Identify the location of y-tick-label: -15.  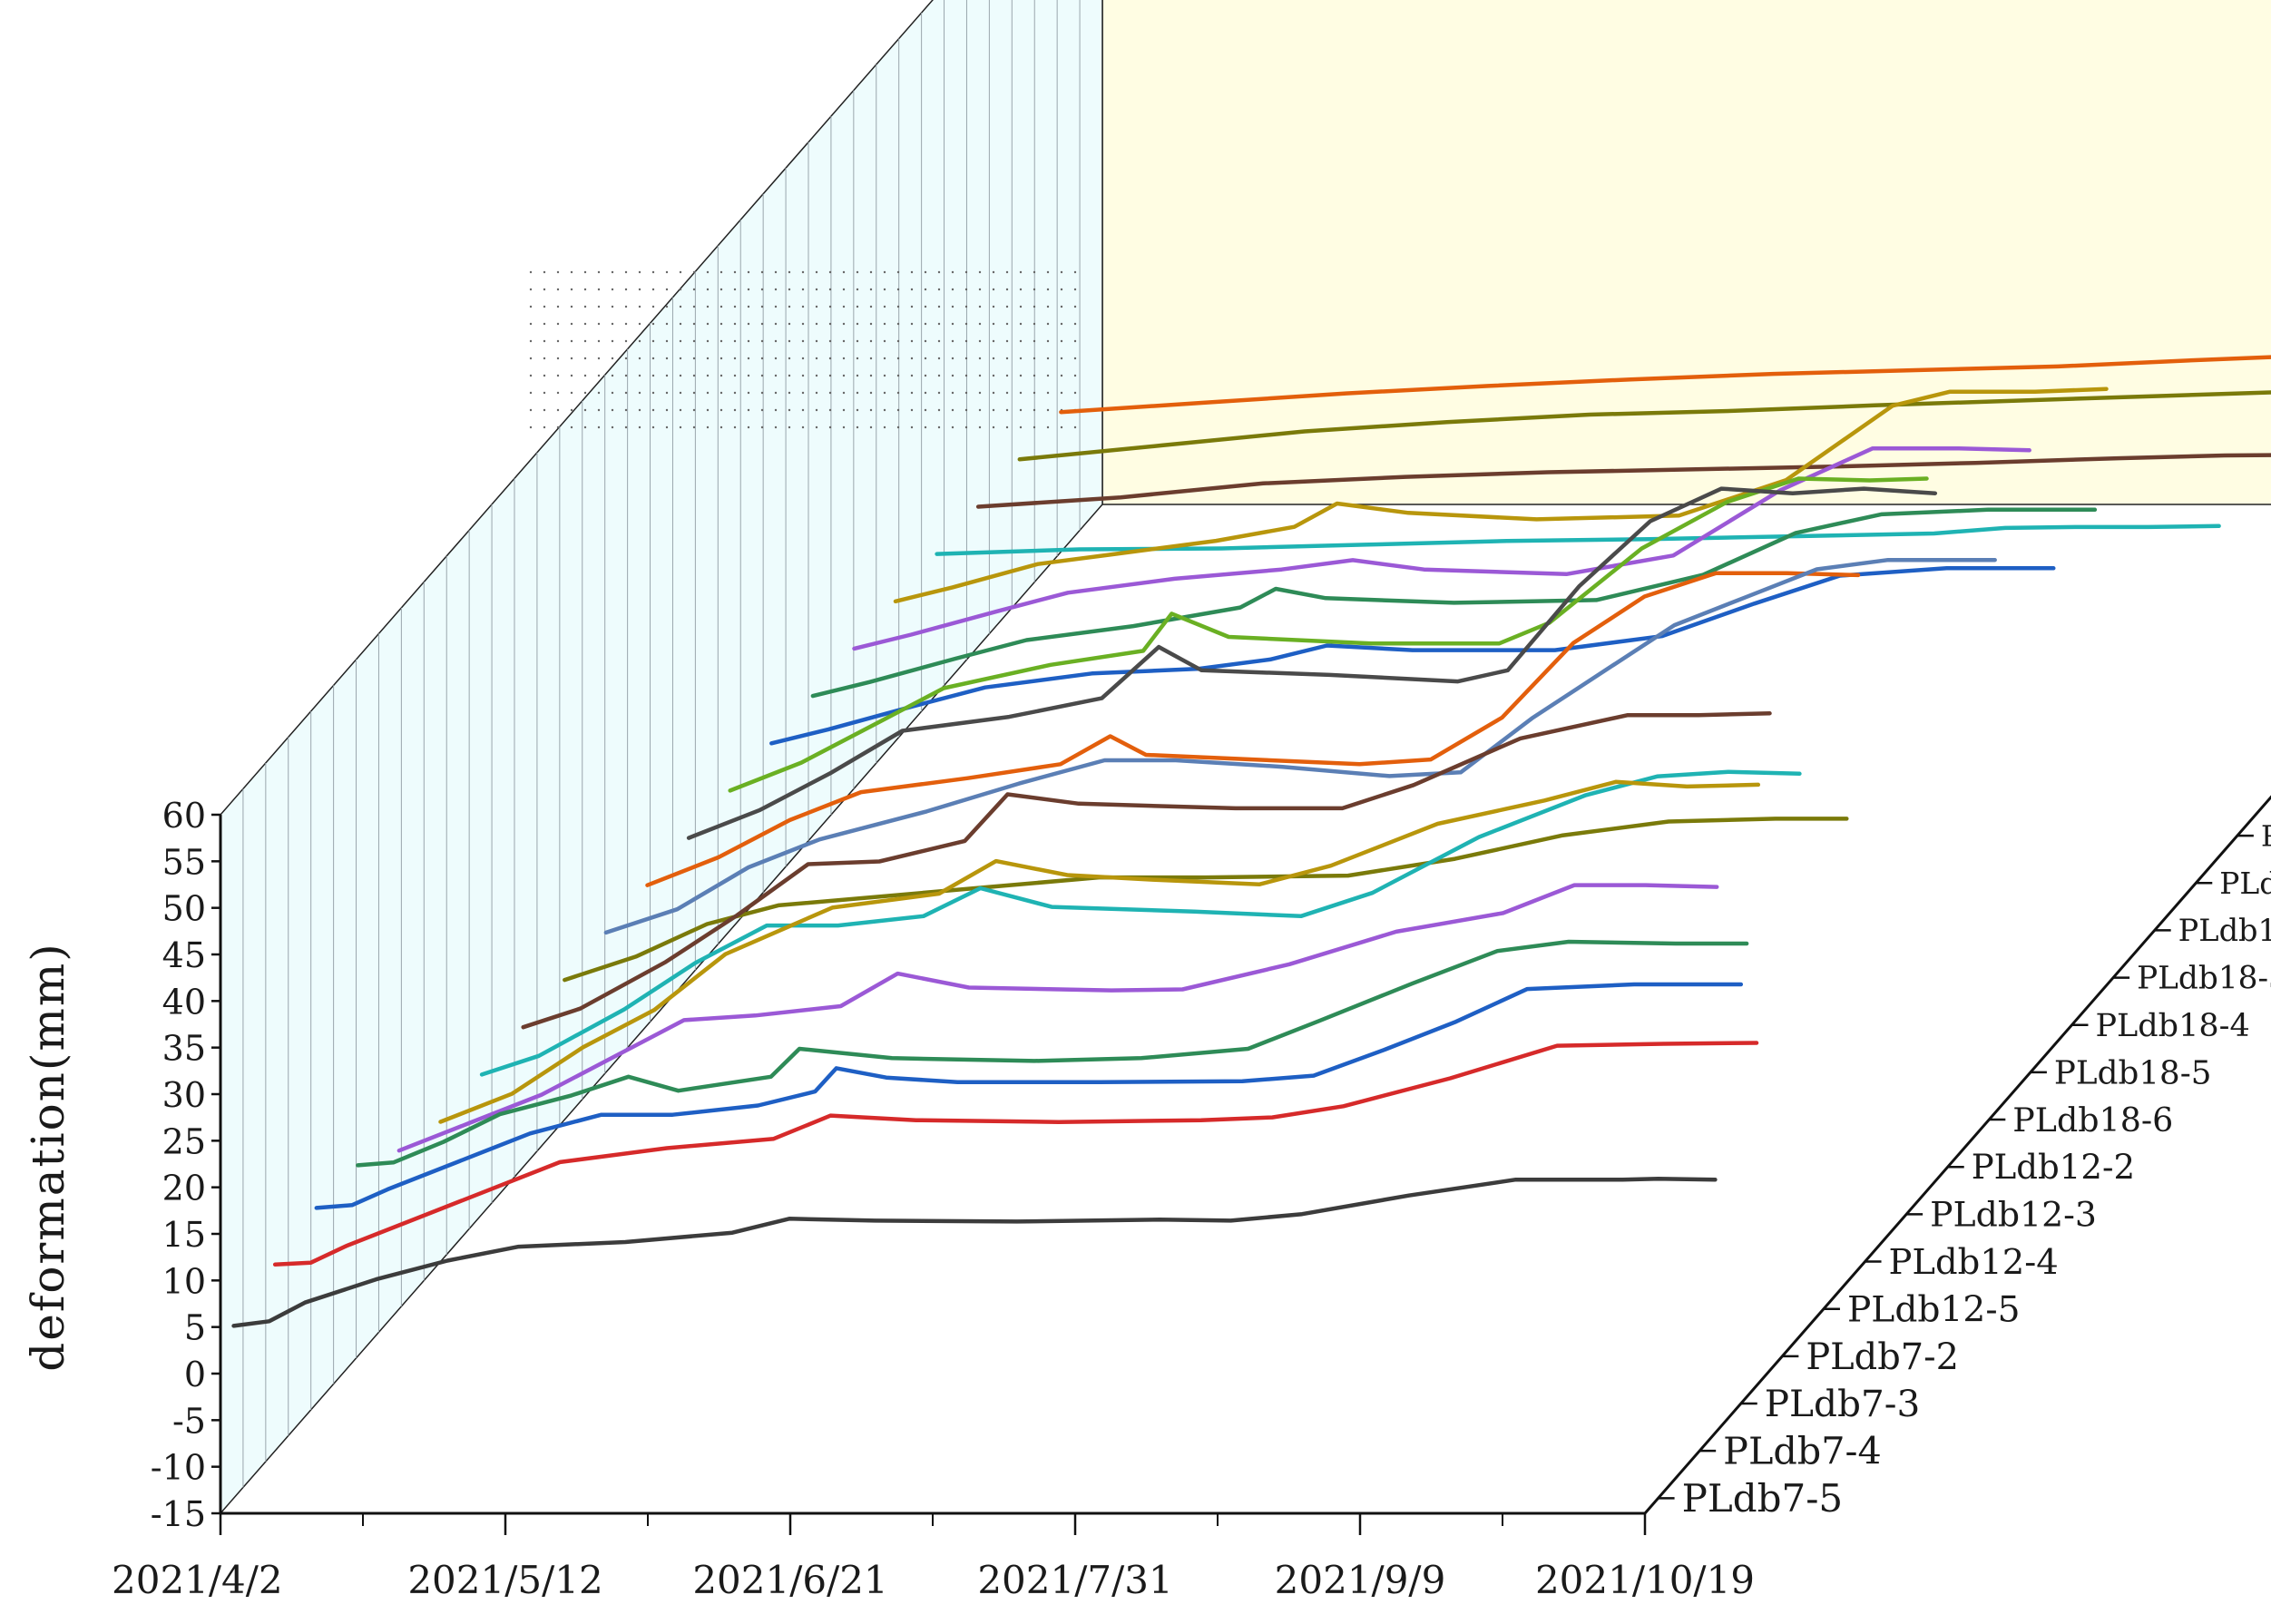
(178, 1514).